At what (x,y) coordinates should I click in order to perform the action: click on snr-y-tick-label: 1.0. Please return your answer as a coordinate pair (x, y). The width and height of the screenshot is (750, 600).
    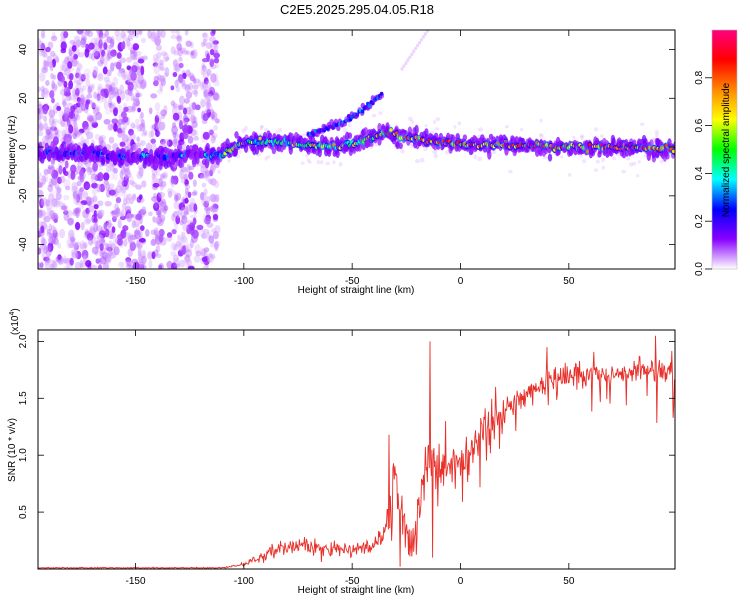
    Looking at the image, I should click on (23, 455).